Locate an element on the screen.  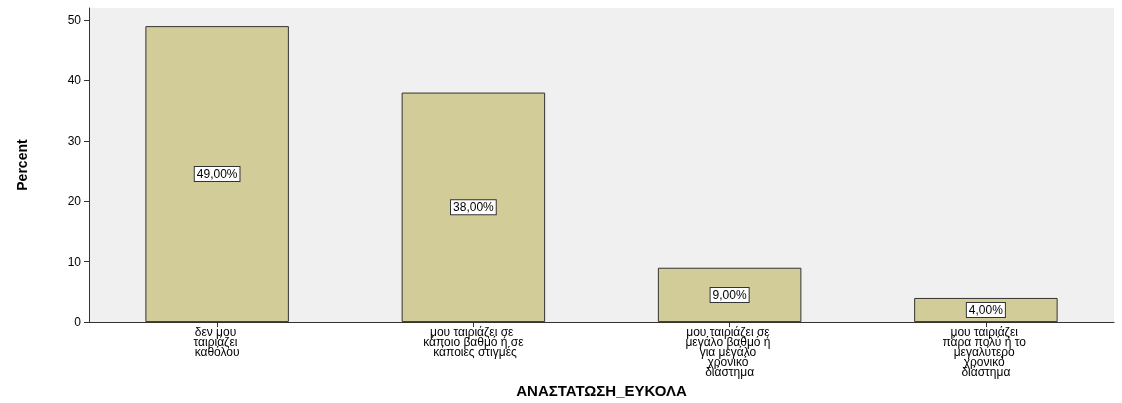
y-axis-title: Percent is located at coordinates (22, 165).